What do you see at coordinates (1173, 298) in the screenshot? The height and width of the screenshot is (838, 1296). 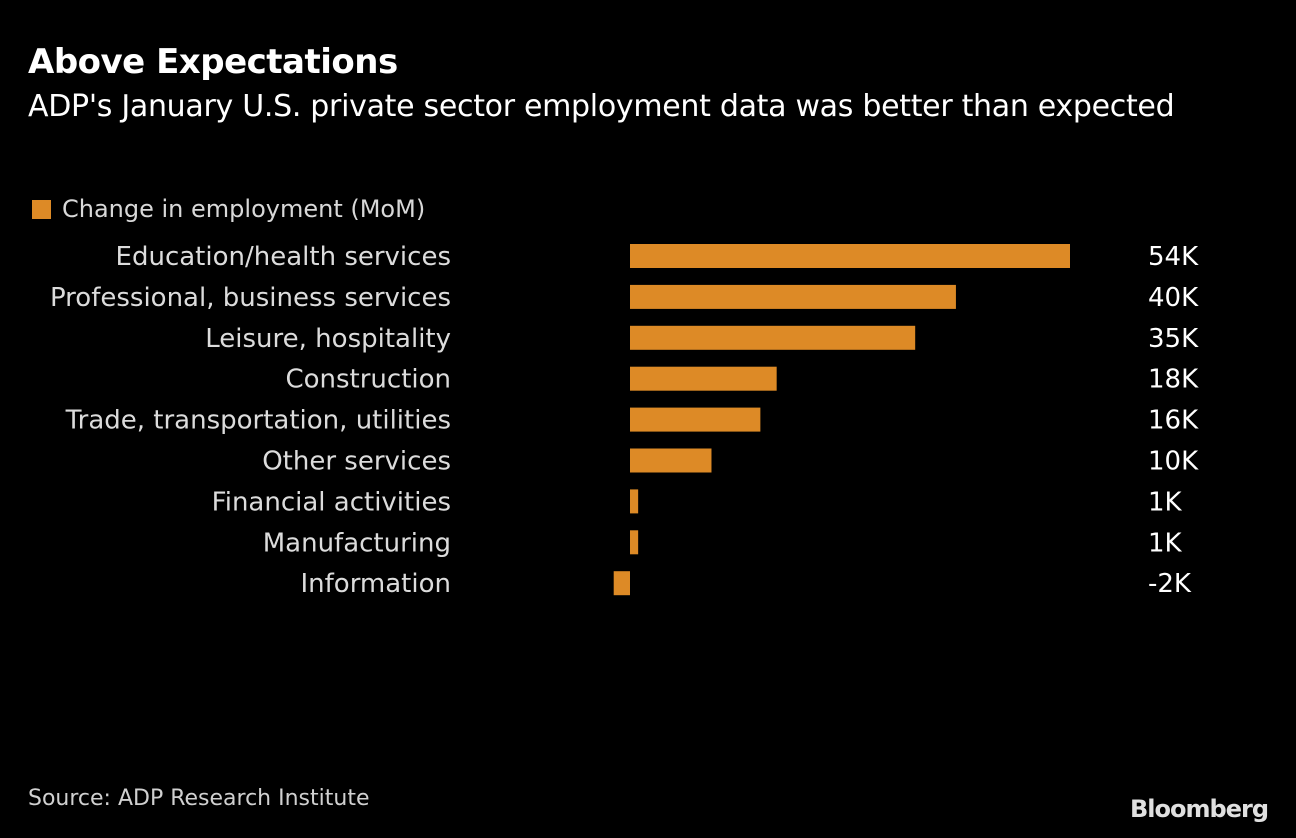 I see `value-label: 40K` at bounding box center [1173, 298].